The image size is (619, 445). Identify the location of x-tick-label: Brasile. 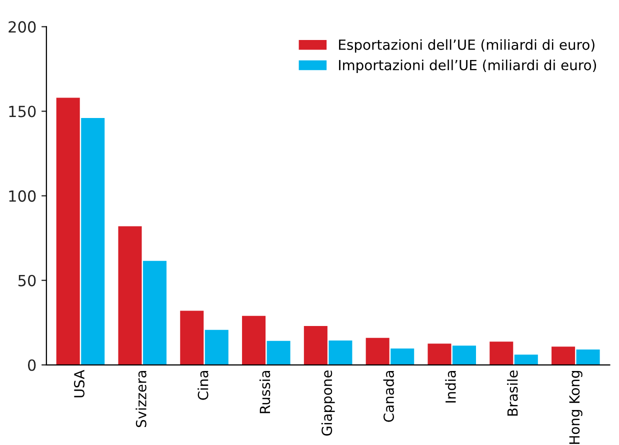
(512, 393).